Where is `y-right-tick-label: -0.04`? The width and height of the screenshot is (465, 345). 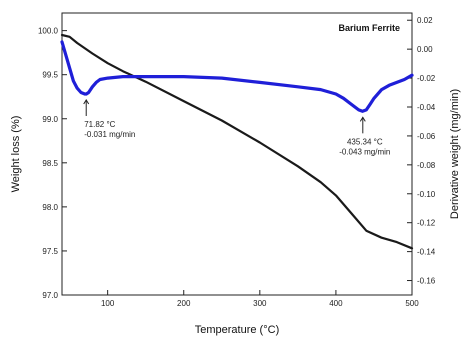 y-right-tick-label: -0.04 is located at coordinates (426, 107).